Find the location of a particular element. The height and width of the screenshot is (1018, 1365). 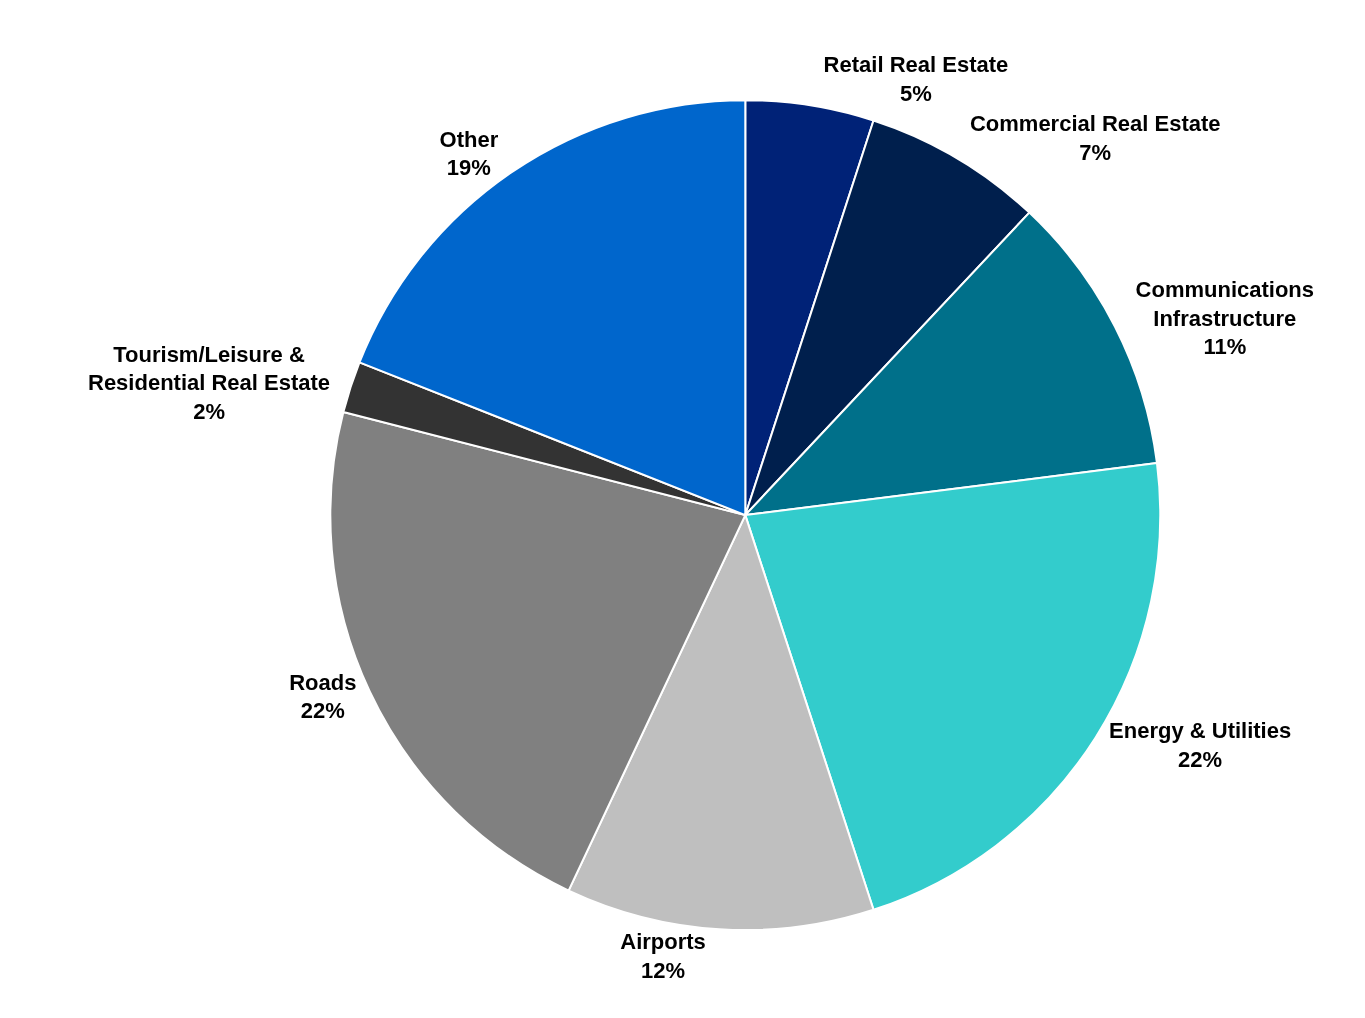

slice-label: Retail Real Estate is located at coordinates (916, 65).